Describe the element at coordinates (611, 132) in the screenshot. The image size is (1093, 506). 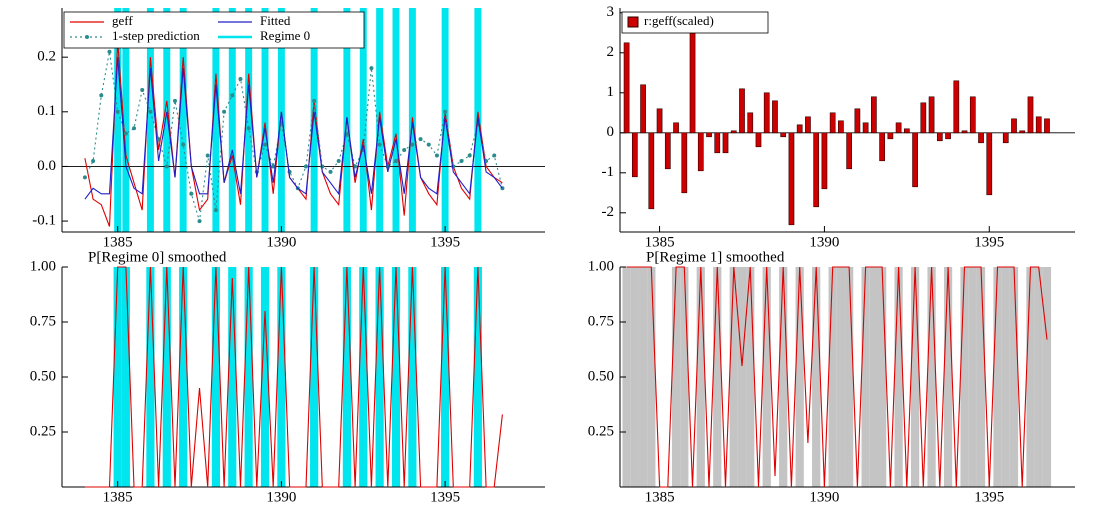
I see `y-tick-label: 0` at that location.